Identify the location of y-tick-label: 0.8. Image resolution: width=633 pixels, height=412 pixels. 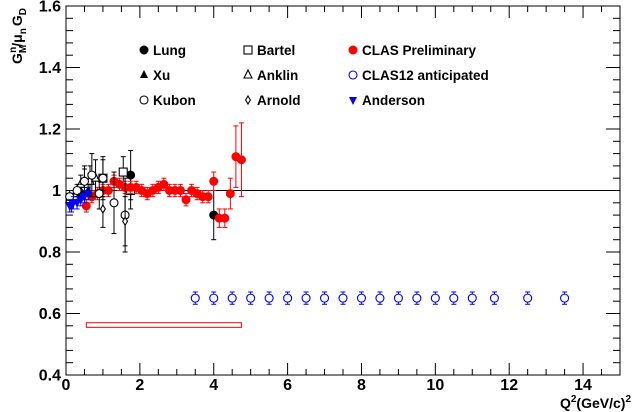
(50, 253).